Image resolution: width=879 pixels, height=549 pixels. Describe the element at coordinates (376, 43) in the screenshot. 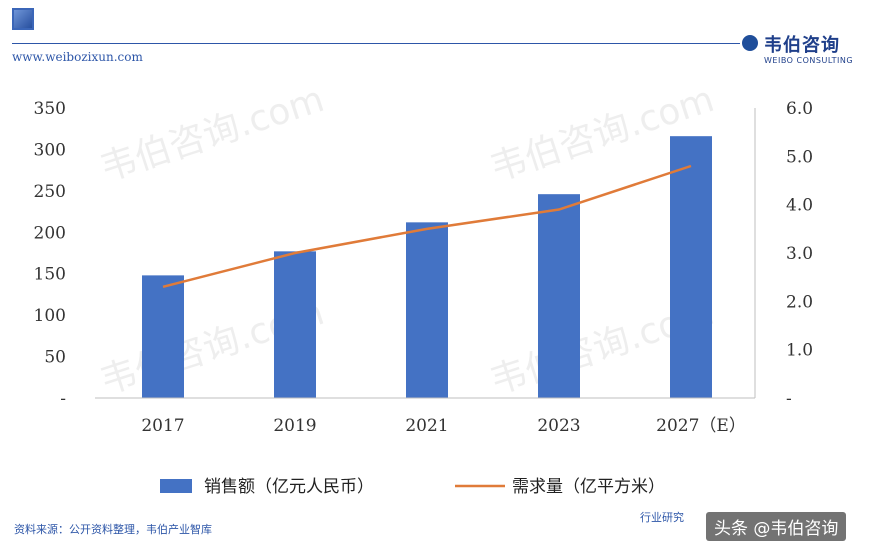

I see `header-divider` at that location.